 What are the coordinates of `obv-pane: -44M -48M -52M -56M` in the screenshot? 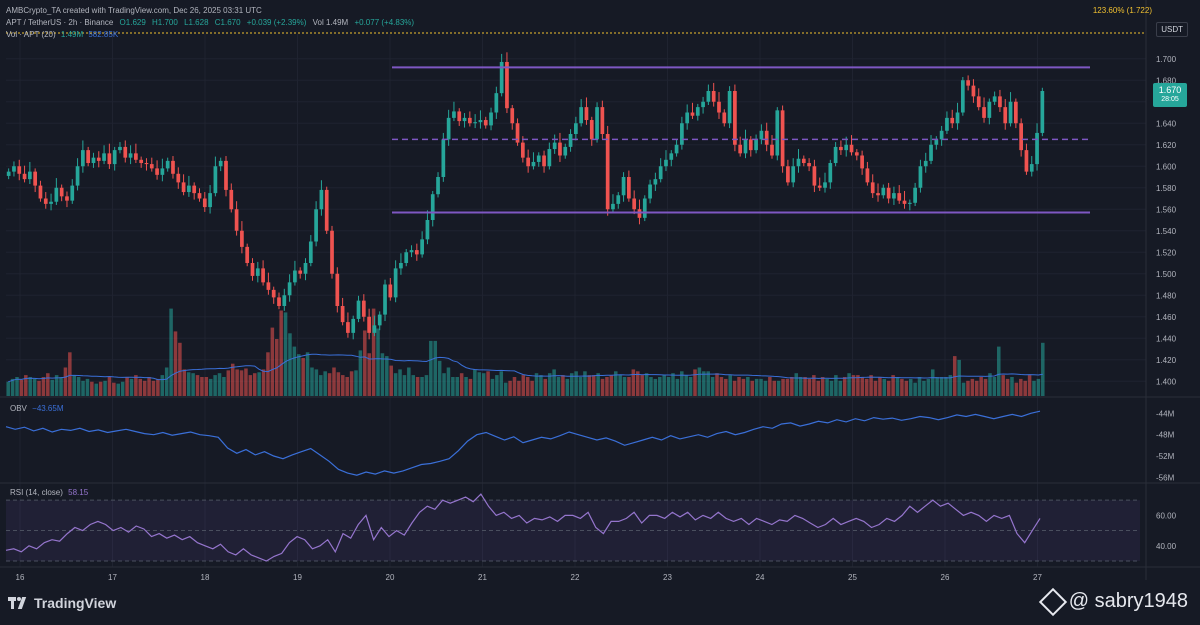 It's located at (590, 445).